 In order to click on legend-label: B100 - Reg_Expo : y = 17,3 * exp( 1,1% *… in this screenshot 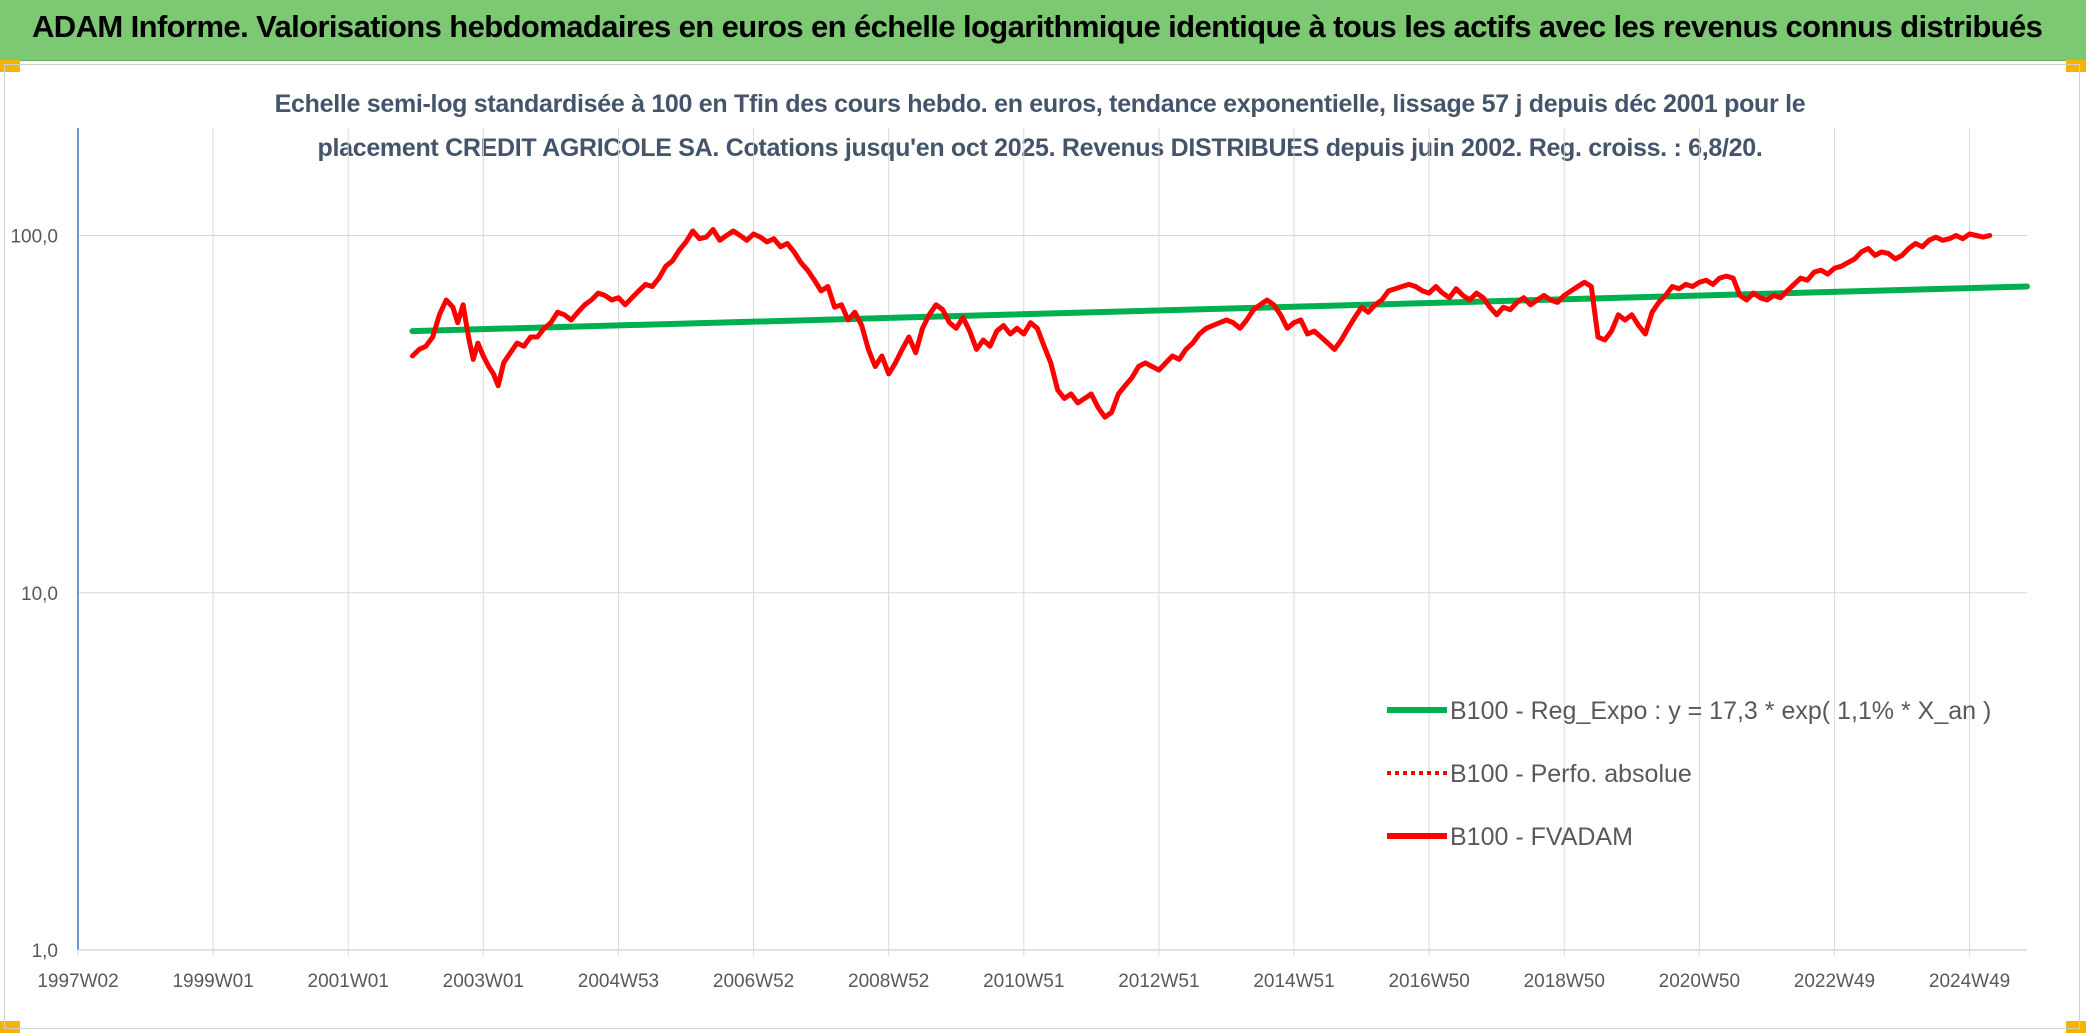, I will do `click(1720, 711)`.